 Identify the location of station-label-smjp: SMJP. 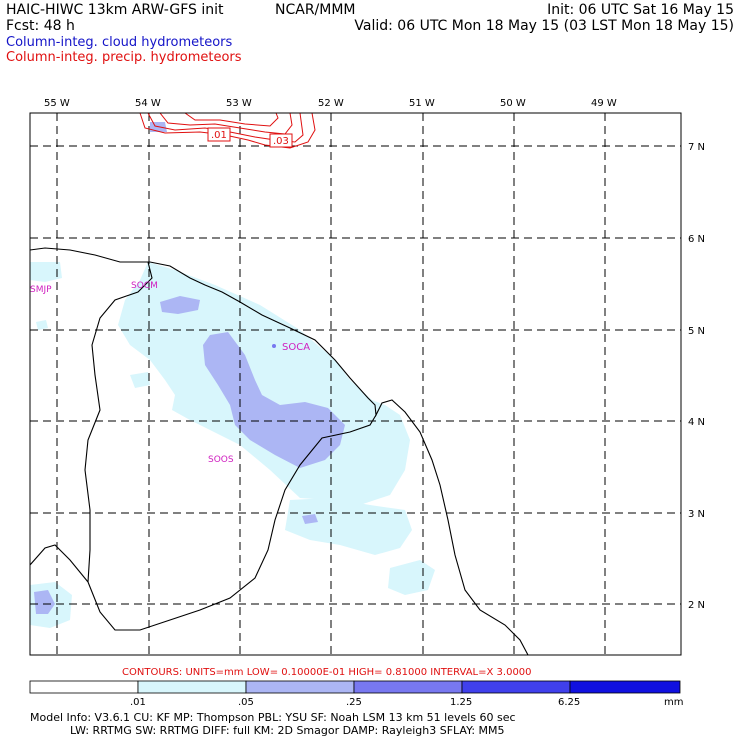
(41, 290).